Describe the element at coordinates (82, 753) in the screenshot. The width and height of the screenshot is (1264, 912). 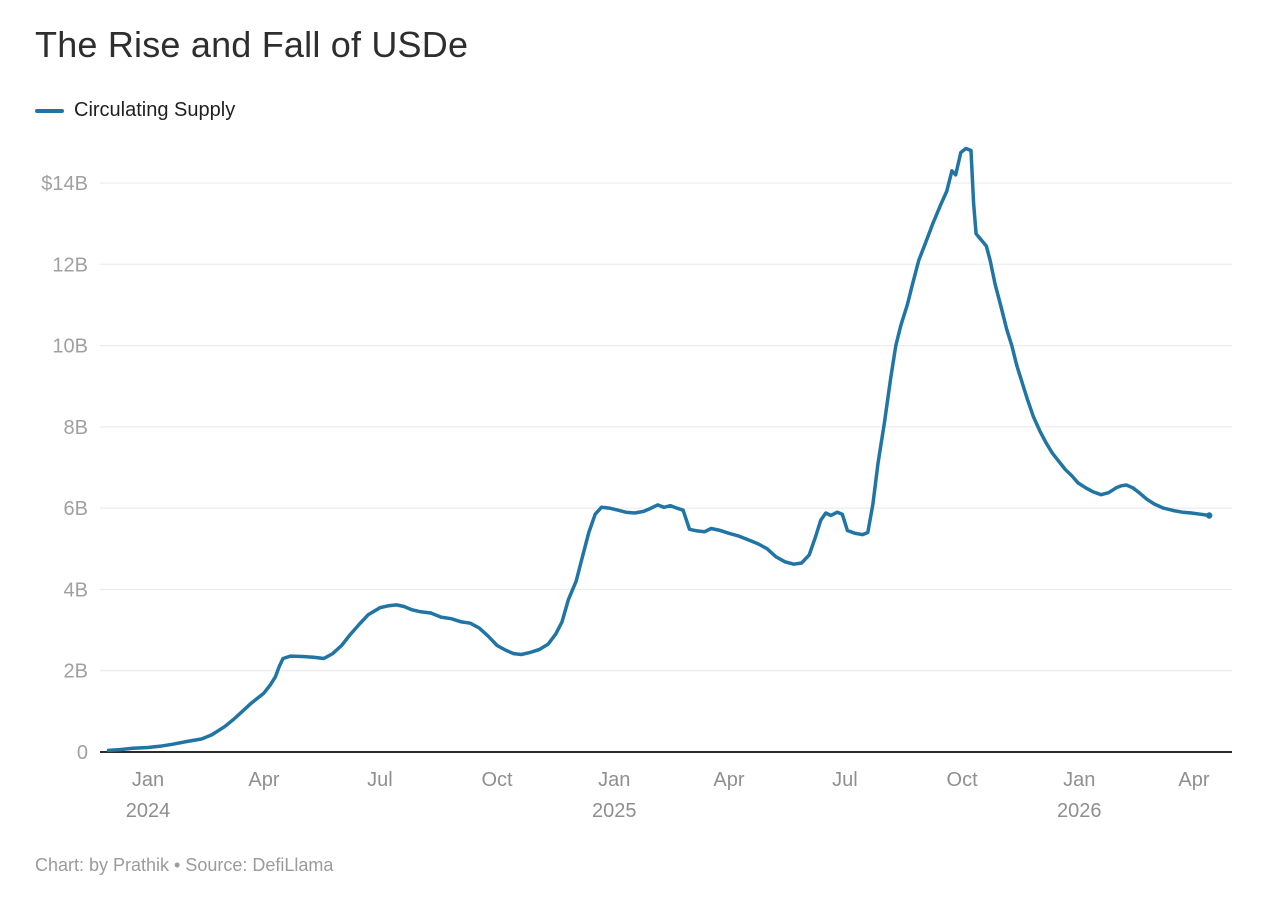
I see `y-tick-label: 0` at that location.